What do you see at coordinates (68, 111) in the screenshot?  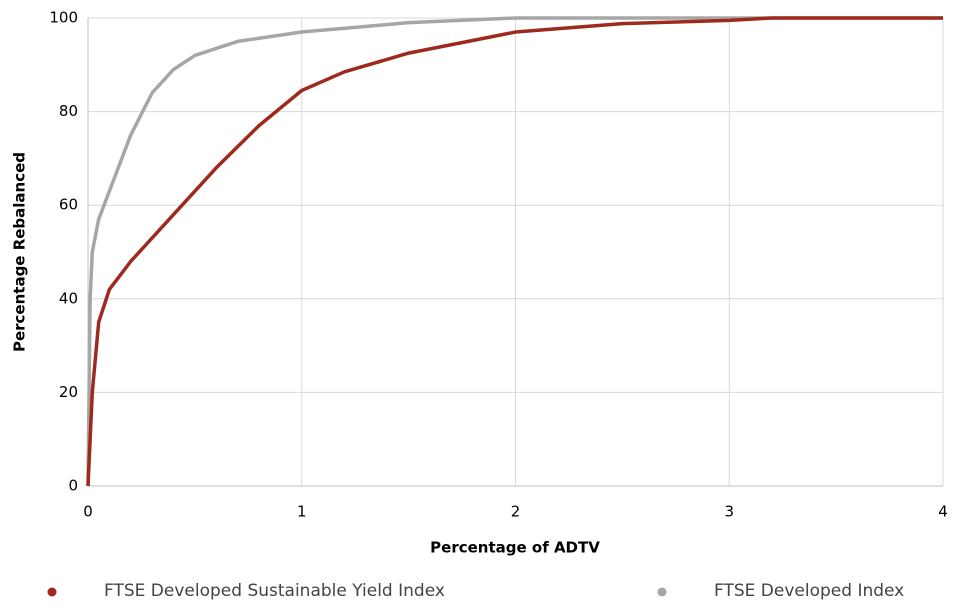 I see `y-tick-label: 80` at bounding box center [68, 111].